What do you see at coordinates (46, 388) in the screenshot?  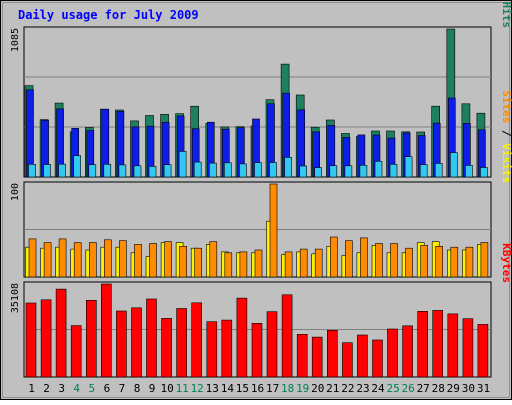 I see `x-tick-label: 2` at bounding box center [46, 388].